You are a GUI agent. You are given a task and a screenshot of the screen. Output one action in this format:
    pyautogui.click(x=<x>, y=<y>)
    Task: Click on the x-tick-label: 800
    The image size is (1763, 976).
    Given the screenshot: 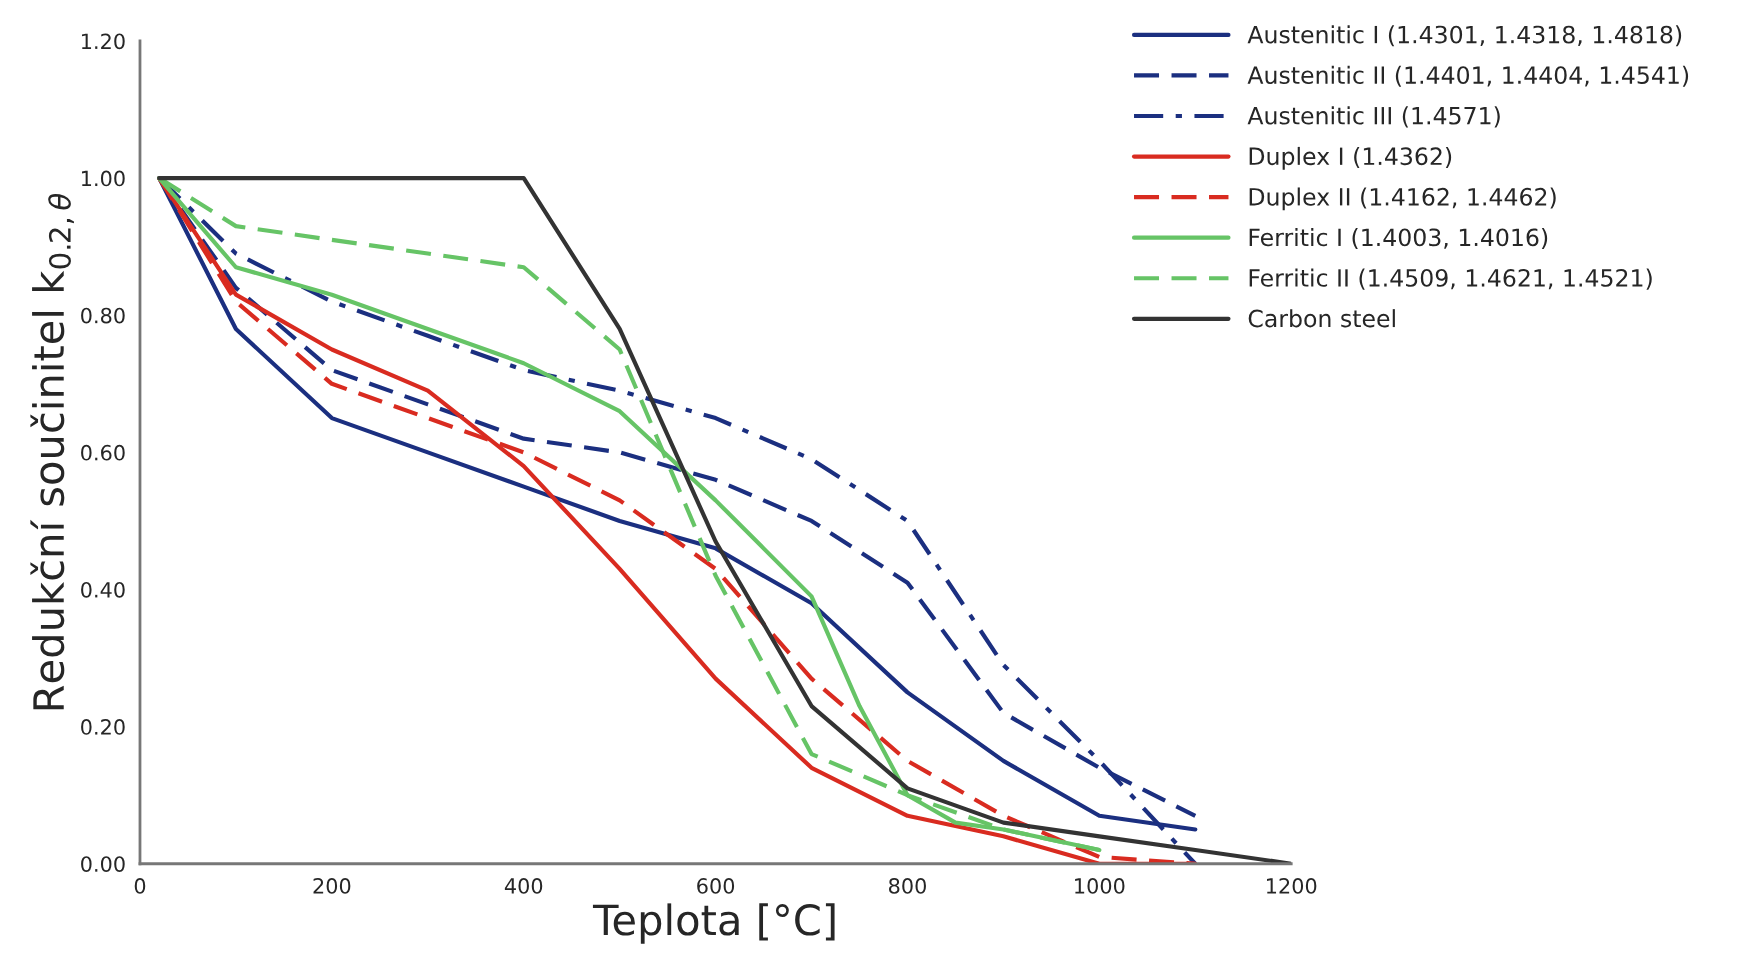 What is the action you would take?
    pyautogui.click(x=907, y=886)
    